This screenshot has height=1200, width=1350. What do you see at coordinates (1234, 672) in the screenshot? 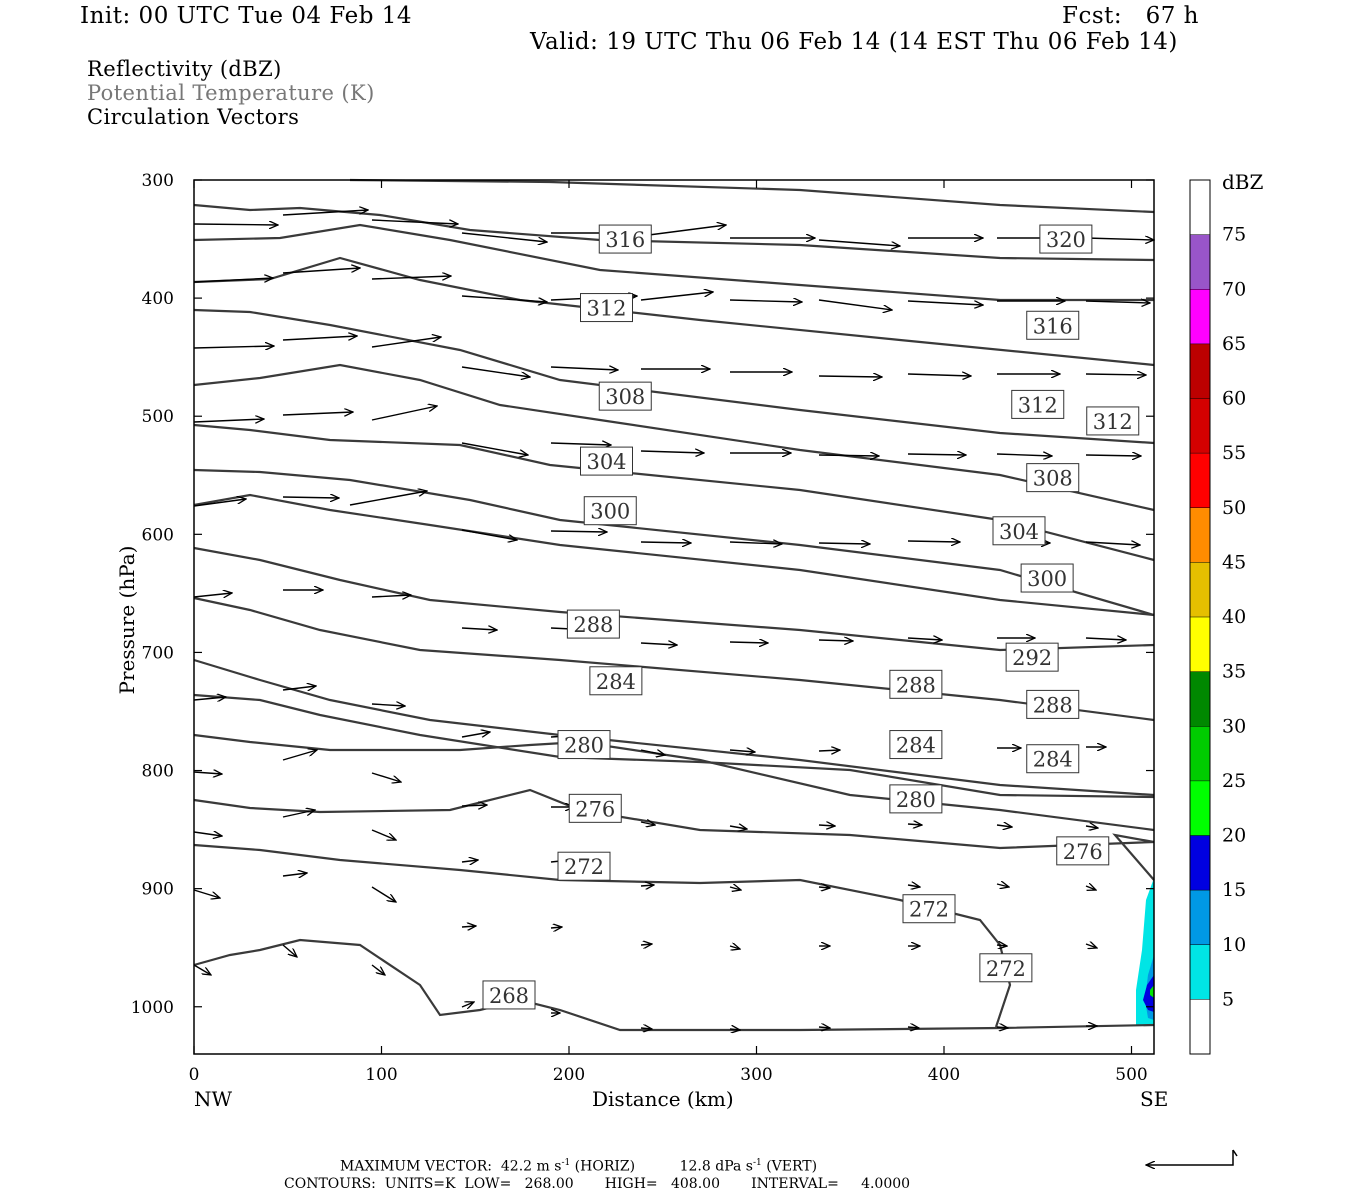
I see `colorbar-label: 35` at bounding box center [1234, 672].